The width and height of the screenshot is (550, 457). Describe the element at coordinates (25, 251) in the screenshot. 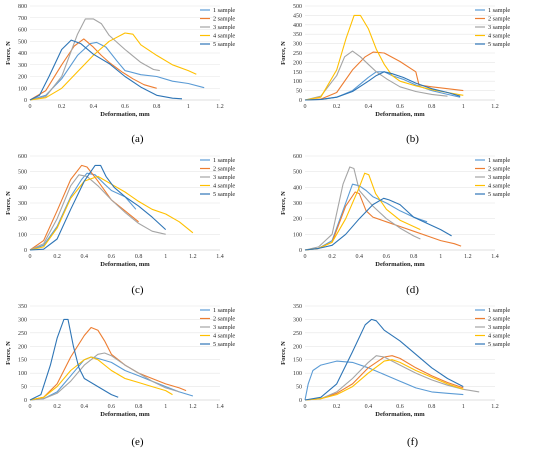

I see `y-tick-label: 0` at that location.